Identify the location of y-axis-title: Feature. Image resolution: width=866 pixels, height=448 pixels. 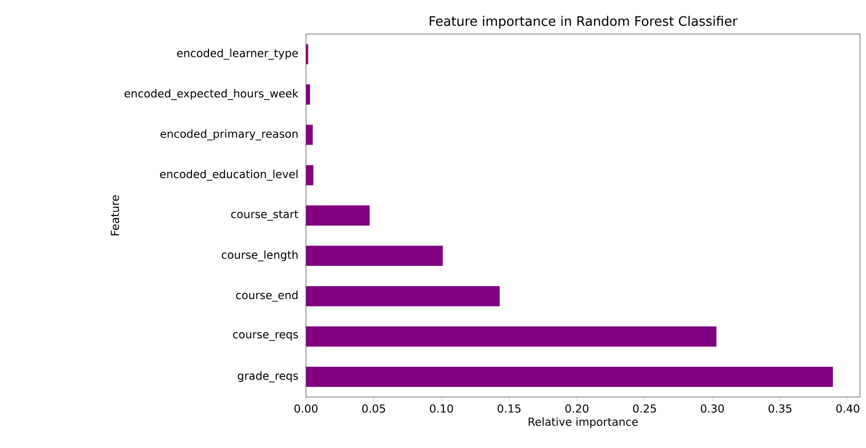
(115, 215).